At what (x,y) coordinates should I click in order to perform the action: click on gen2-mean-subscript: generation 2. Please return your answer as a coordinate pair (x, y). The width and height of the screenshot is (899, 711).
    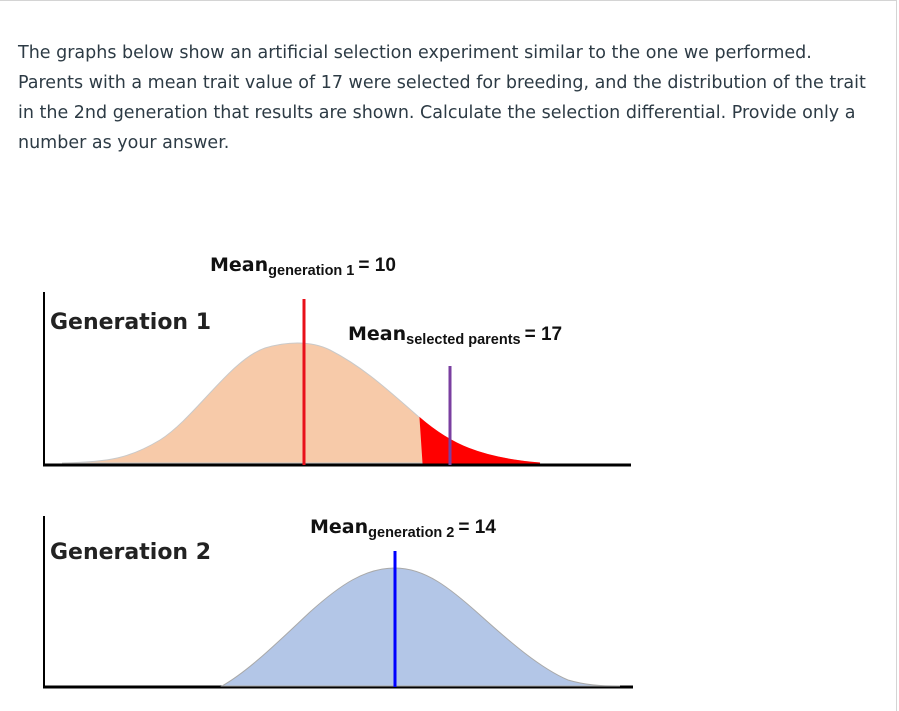
    Looking at the image, I should click on (411, 533).